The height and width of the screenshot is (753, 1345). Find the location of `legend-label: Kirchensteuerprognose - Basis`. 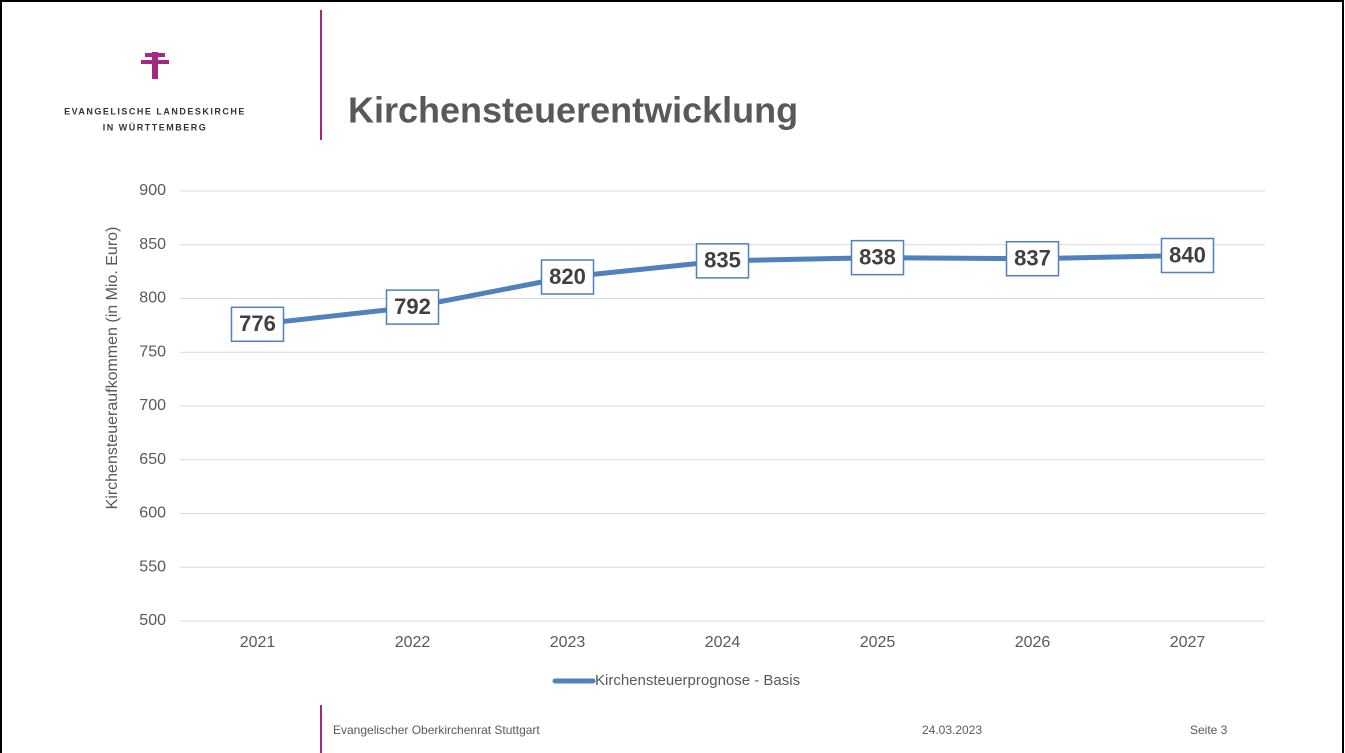

legend-label: Kirchensteuerprognose - Basis is located at coordinates (697, 680).